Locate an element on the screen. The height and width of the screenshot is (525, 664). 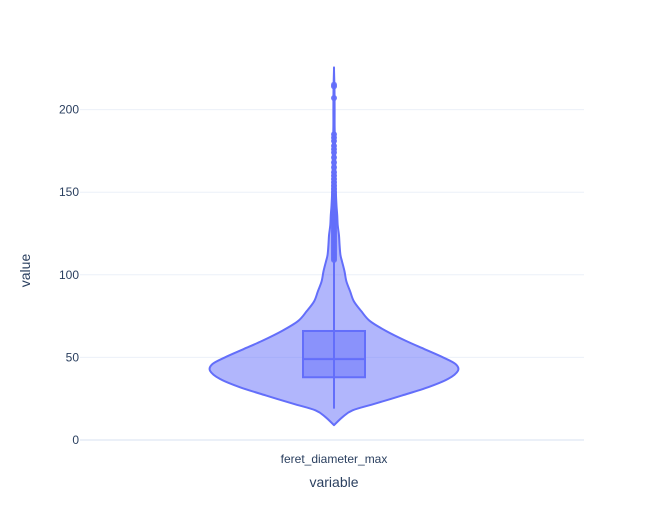
y-tick-label: 200 is located at coordinates (69, 110).